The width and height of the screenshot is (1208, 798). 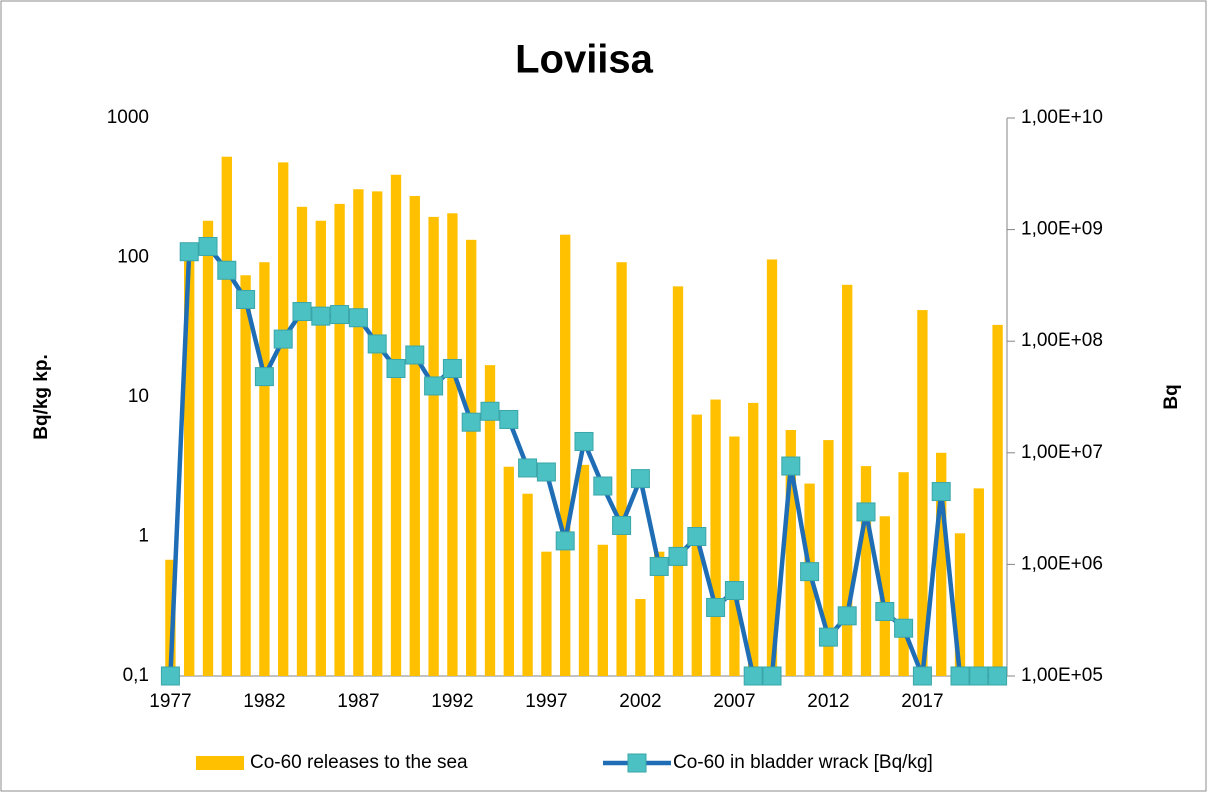 What do you see at coordinates (922, 701) in the screenshot?
I see `x-tick-label: 2017` at bounding box center [922, 701].